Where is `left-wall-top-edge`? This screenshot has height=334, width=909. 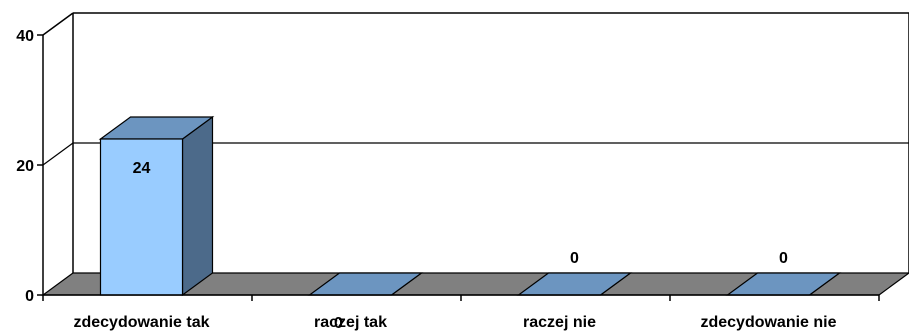
left-wall-top-edge is located at coordinates (58, 24).